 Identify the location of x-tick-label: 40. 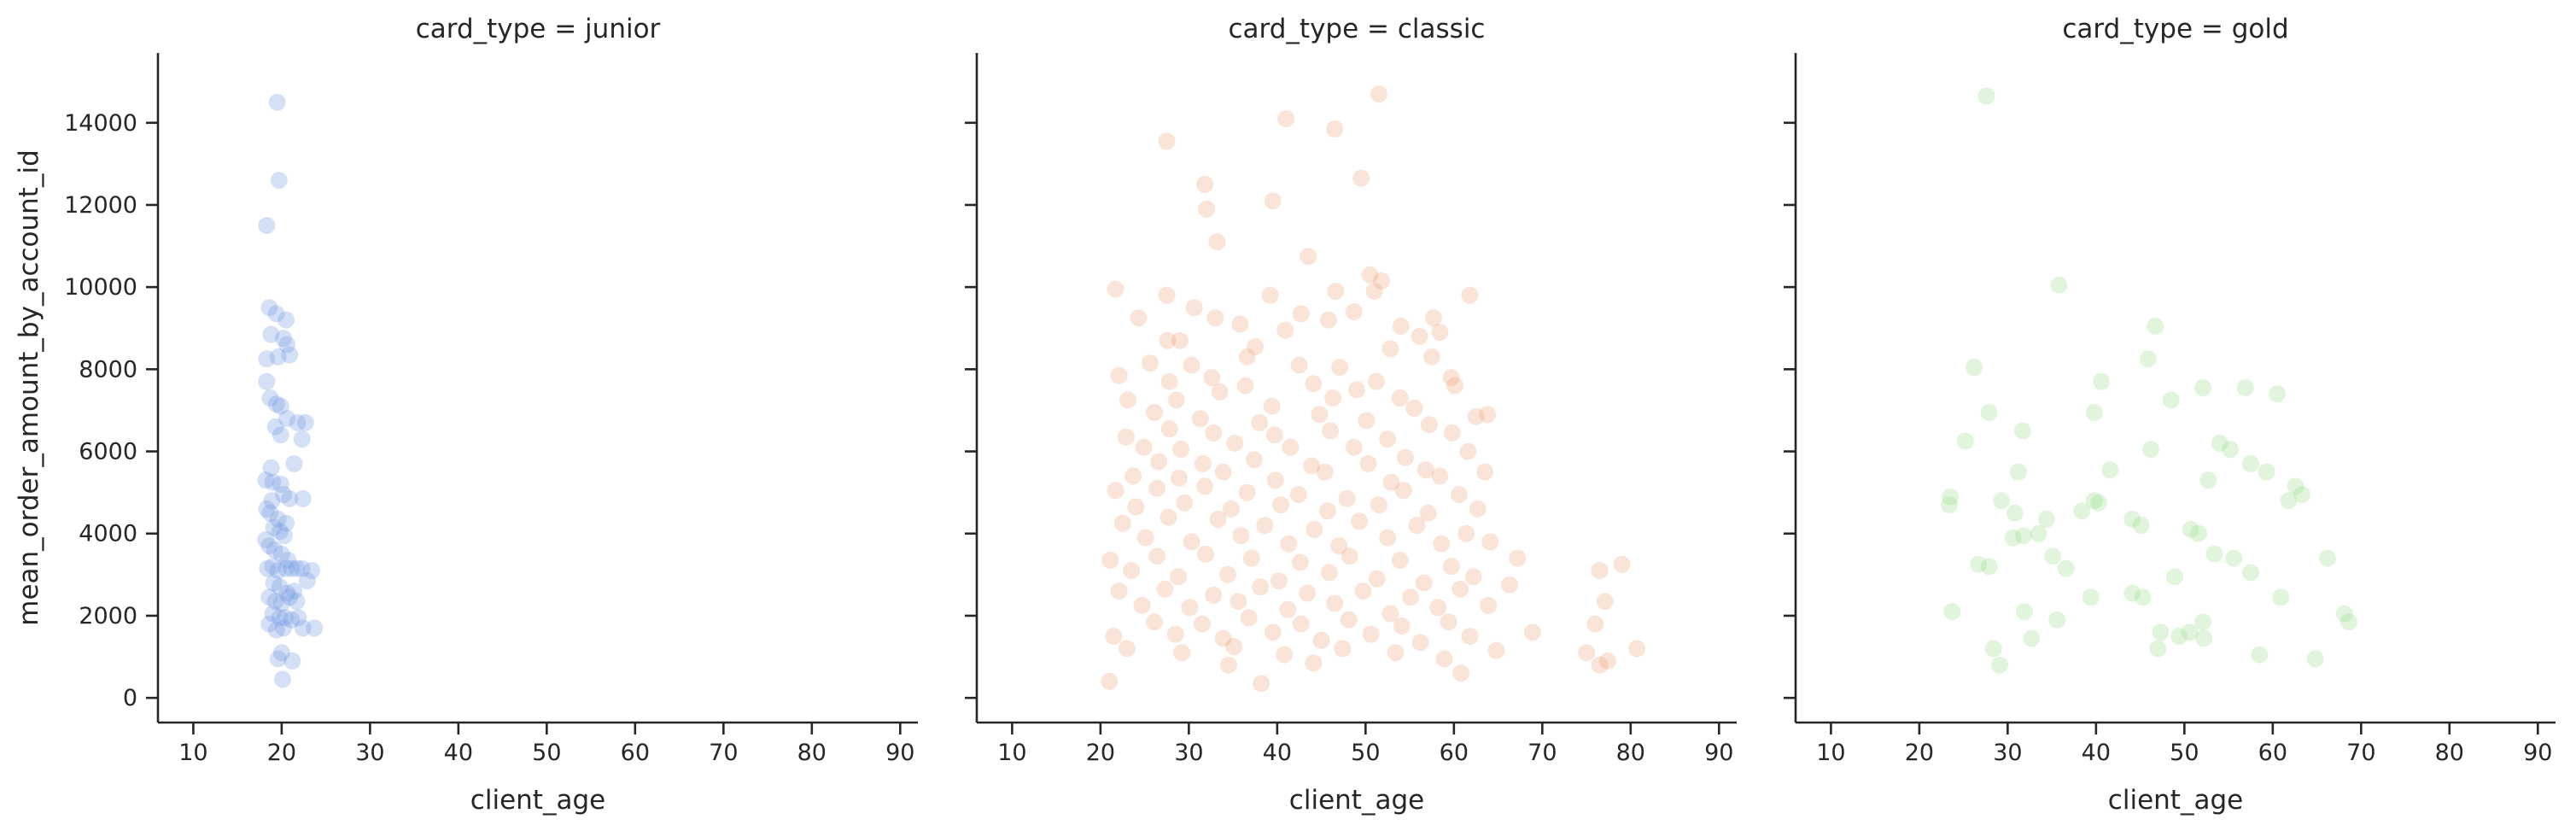
(2096, 753).